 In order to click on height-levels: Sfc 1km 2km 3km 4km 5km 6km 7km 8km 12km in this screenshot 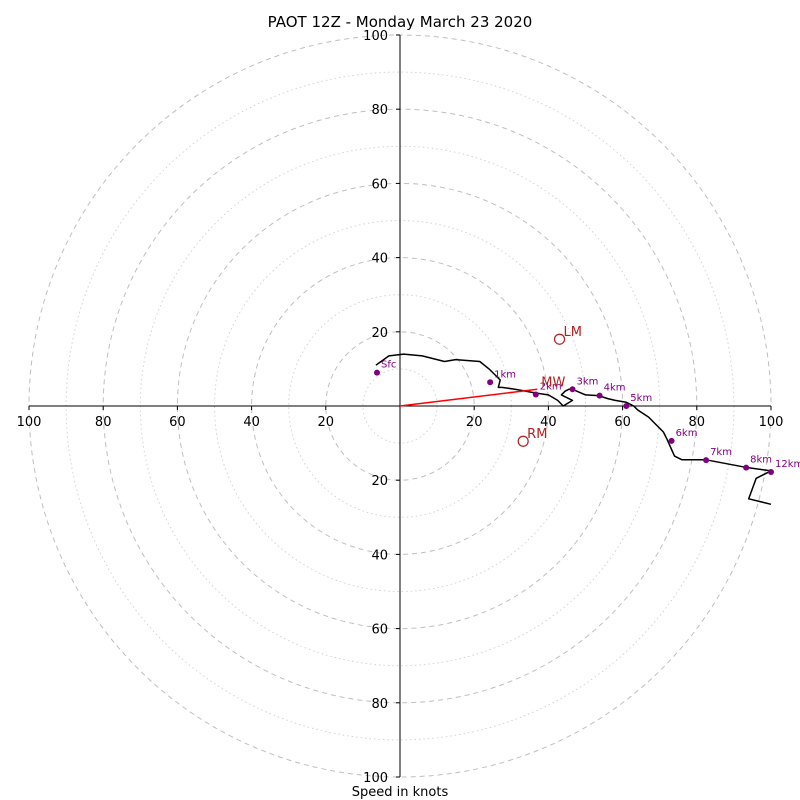, I will do `click(586, 418)`.